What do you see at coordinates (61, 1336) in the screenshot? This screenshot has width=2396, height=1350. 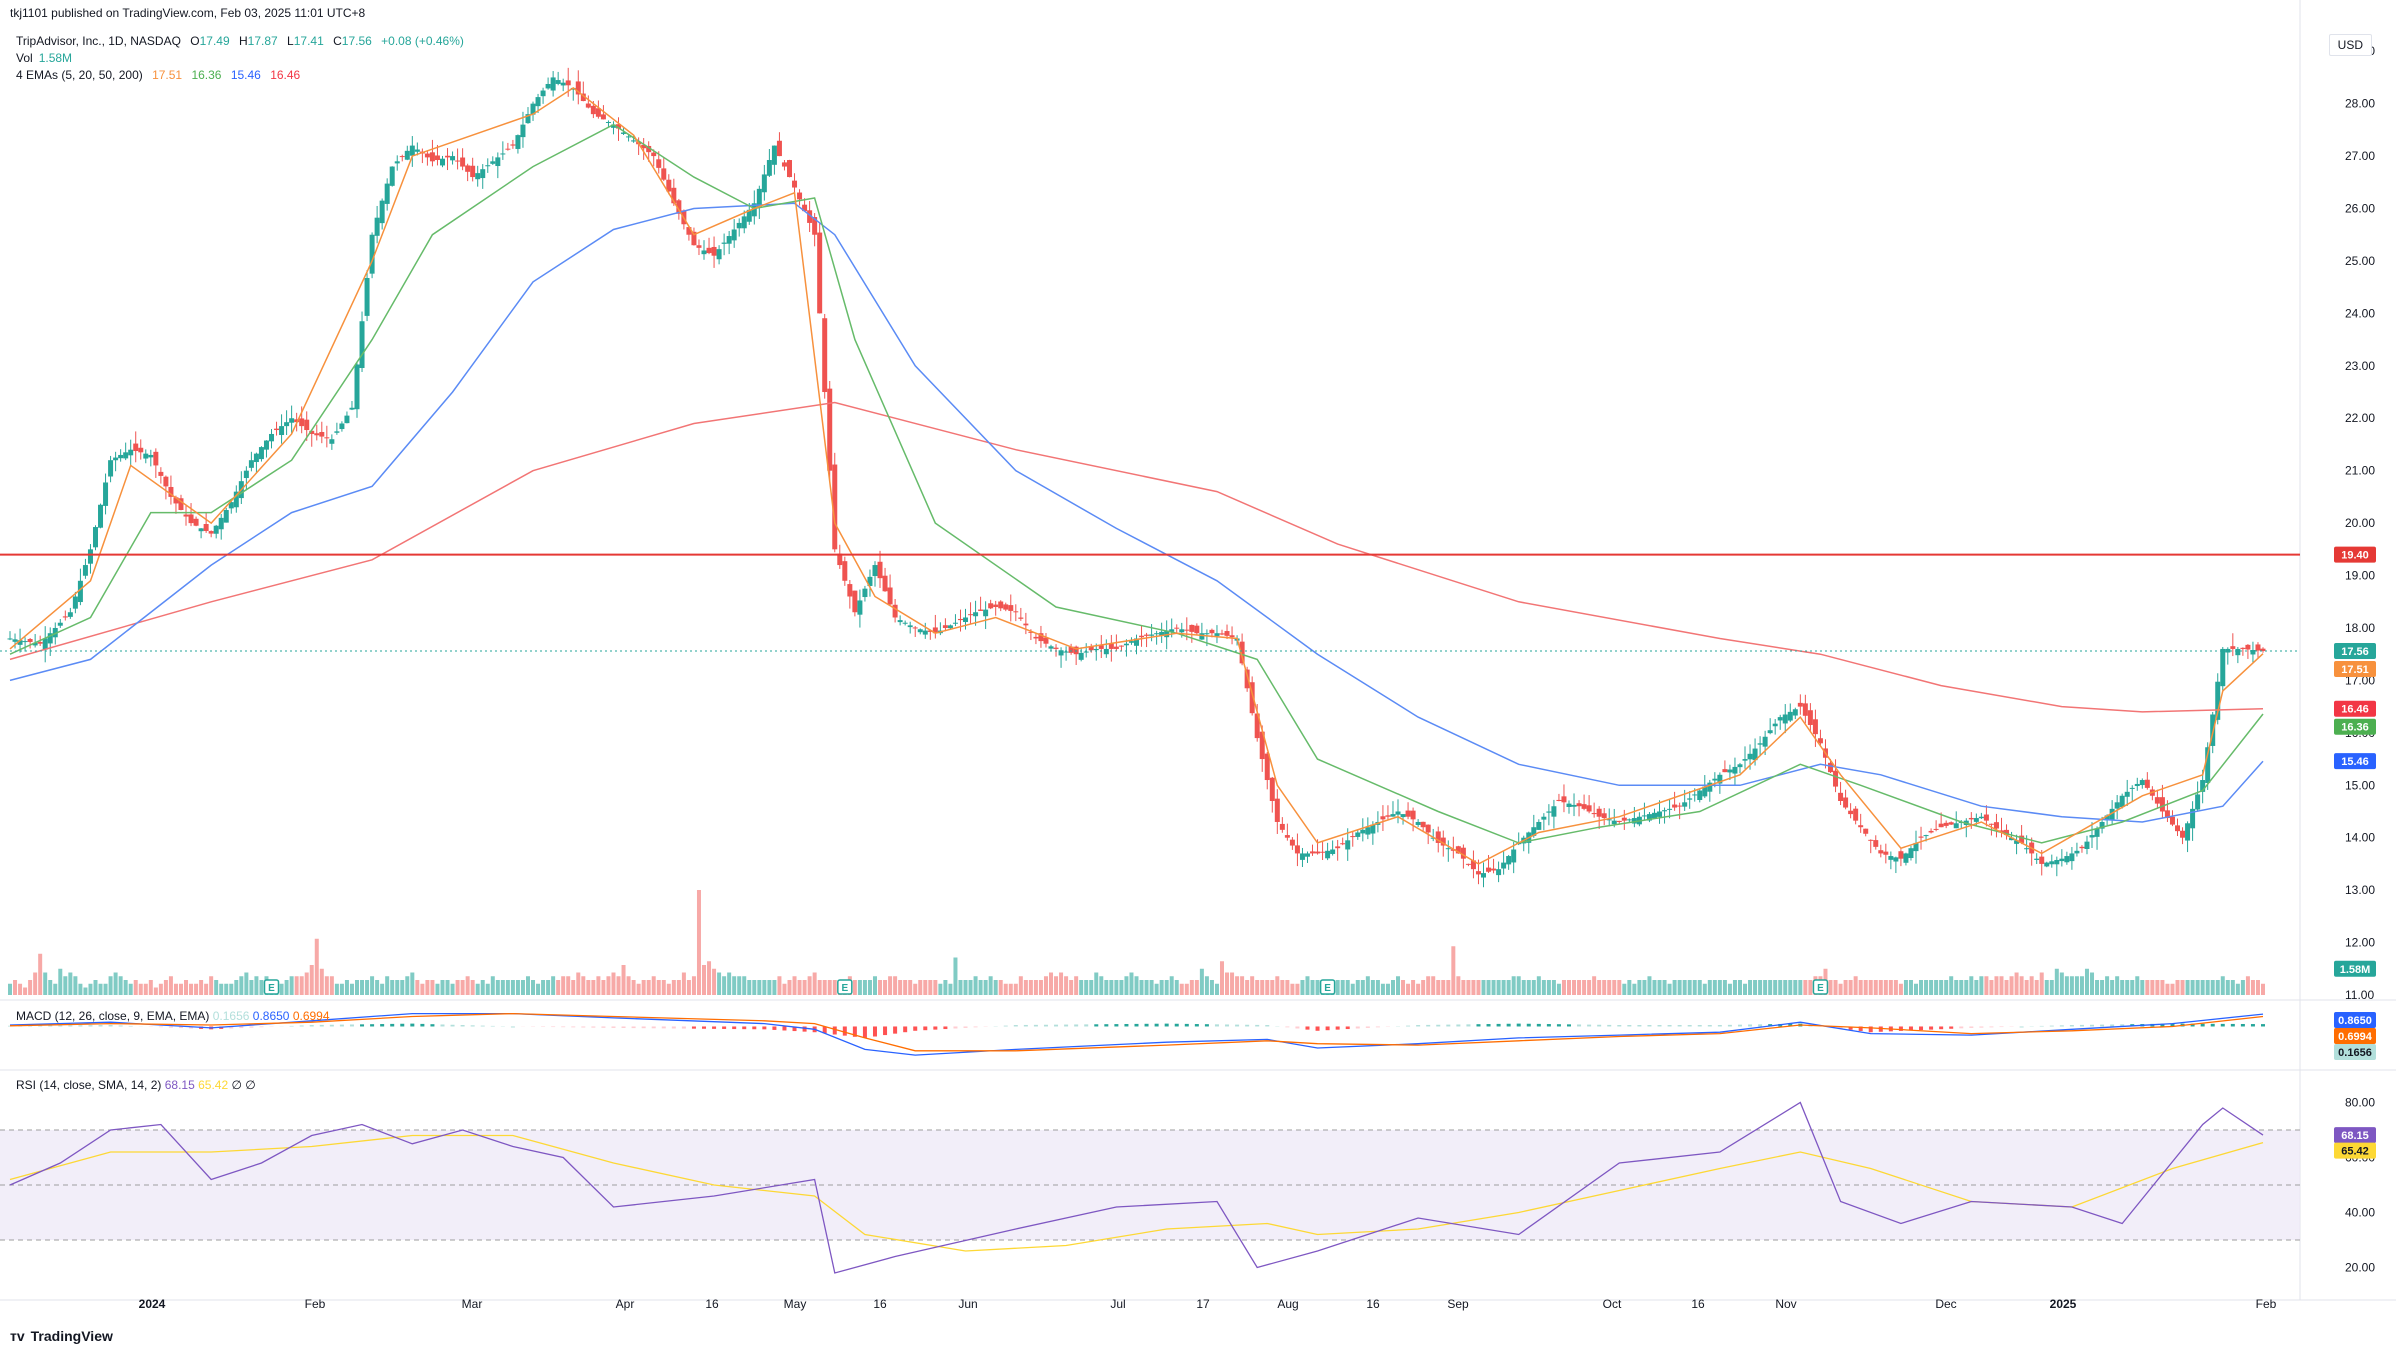 I see `tradingview-logo: ᴛᴠ TradingView` at bounding box center [61, 1336].